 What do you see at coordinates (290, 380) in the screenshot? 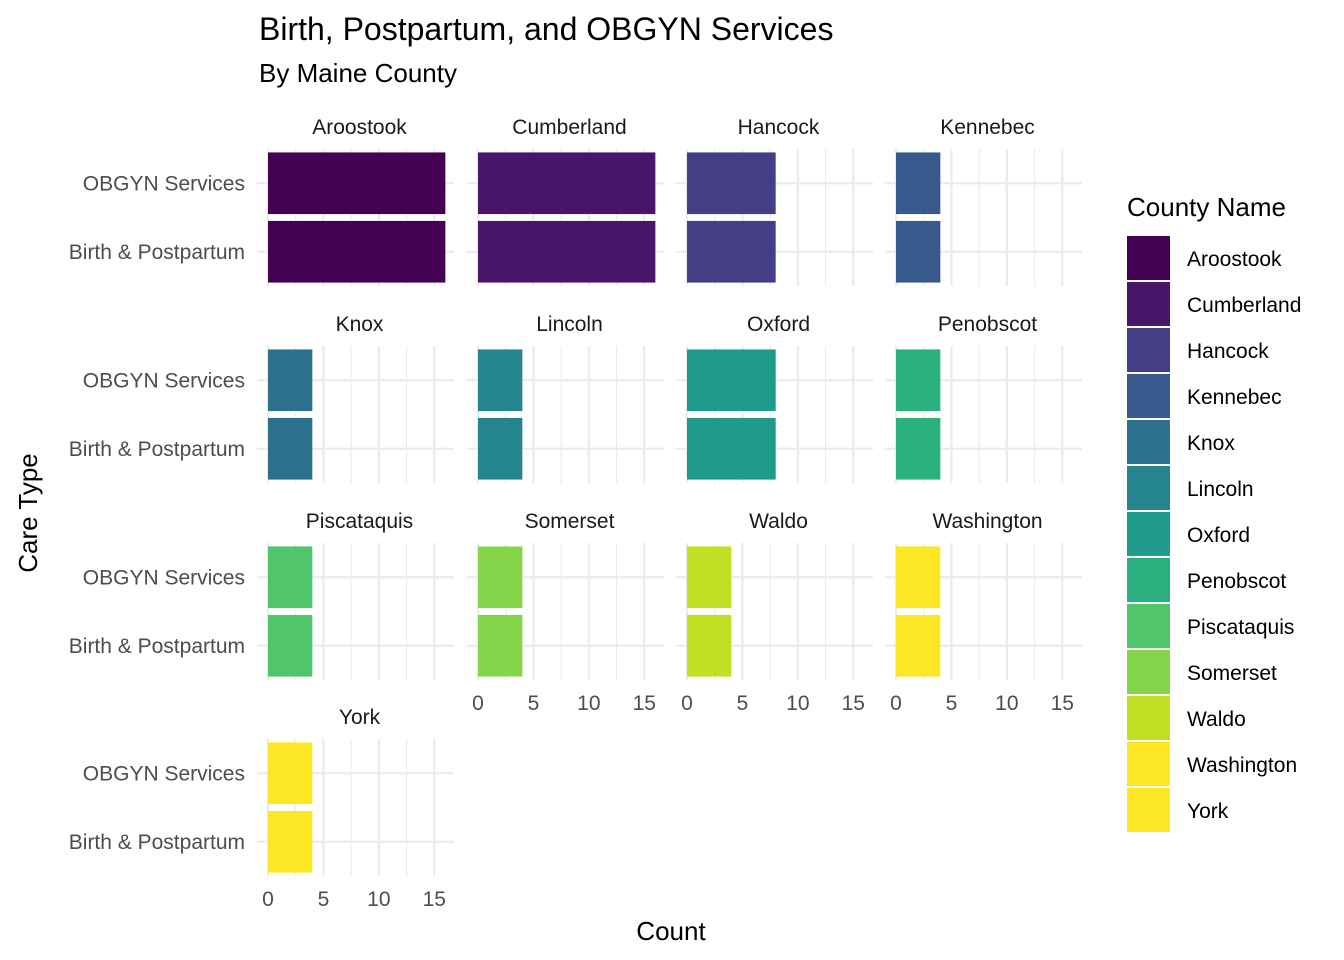
I see `bar-knox-obgyn-services` at bounding box center [290, 380].